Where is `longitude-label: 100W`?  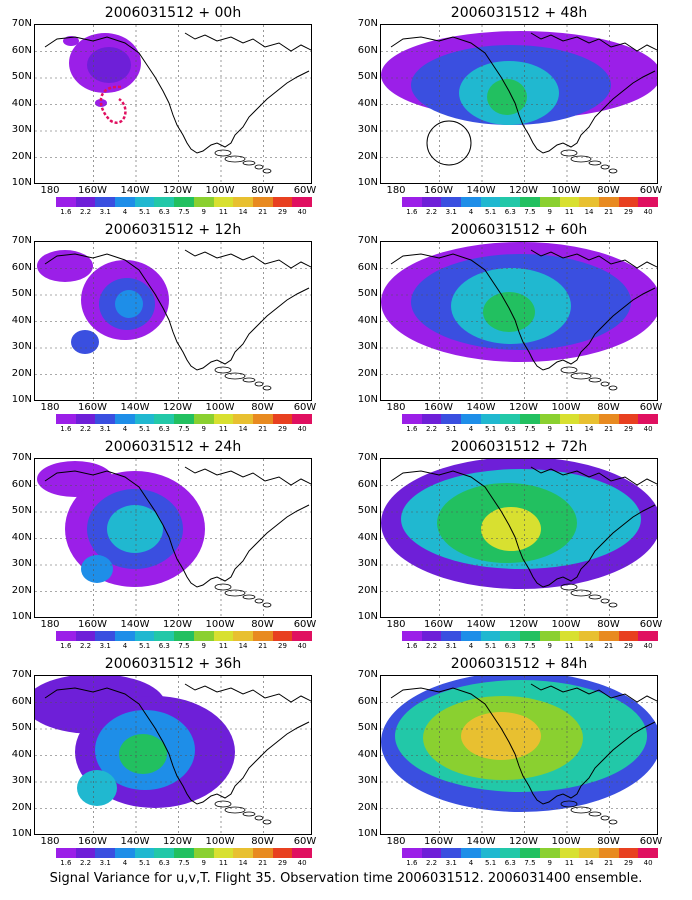
longitude-label: 100W is located at coordinates (220, 624).